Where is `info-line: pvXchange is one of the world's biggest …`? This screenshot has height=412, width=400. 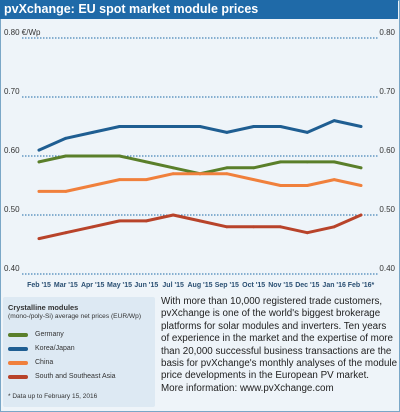 info-line: pvXchange is one of the world's biggest … is located at coordinates (271, 314).